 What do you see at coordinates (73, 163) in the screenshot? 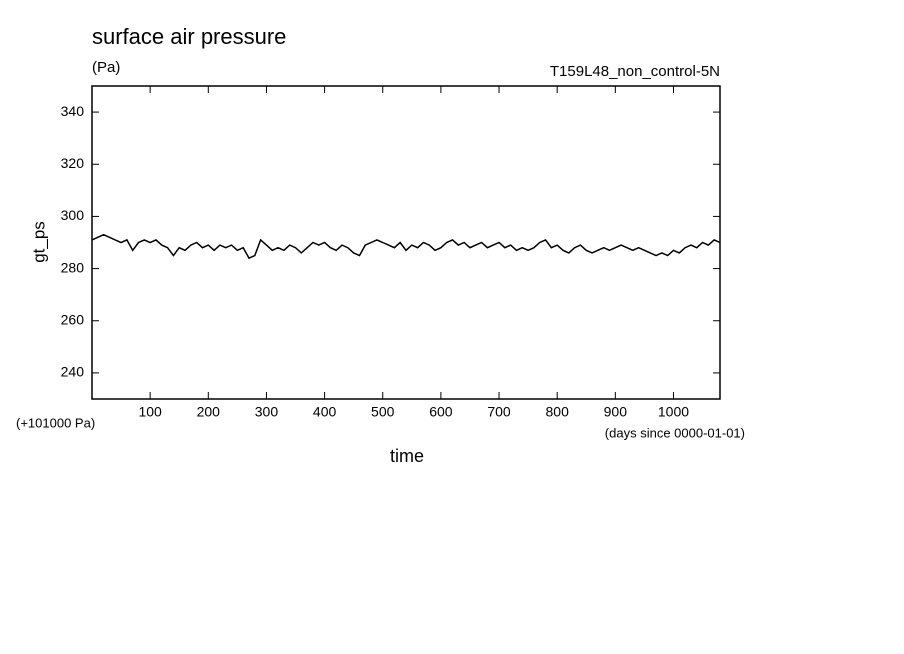
I see `y-tick-label: 320` at bounding box center [73, 163].